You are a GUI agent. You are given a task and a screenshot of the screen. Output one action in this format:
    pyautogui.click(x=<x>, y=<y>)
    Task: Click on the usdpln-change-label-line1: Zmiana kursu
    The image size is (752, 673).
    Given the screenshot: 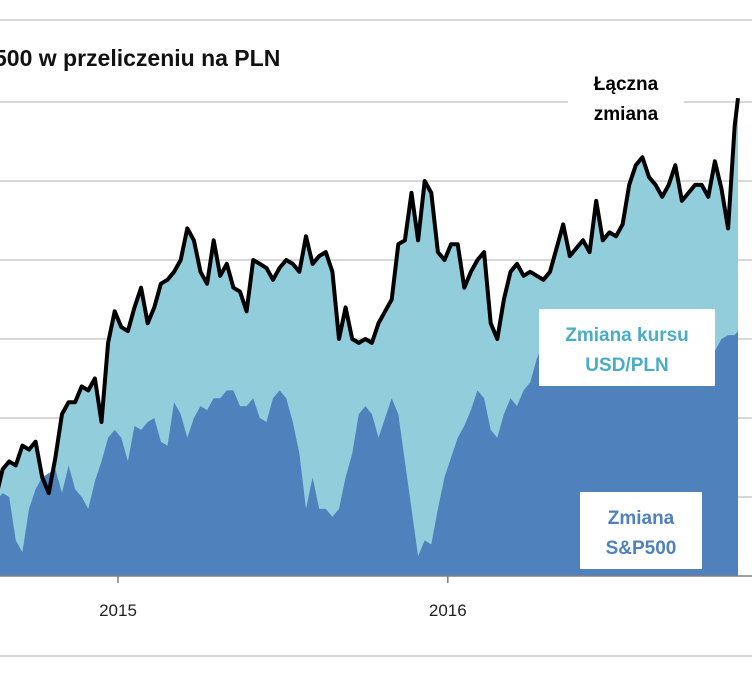 What is the action you would take?
    pyautogui.click(x=627, y=335)
    